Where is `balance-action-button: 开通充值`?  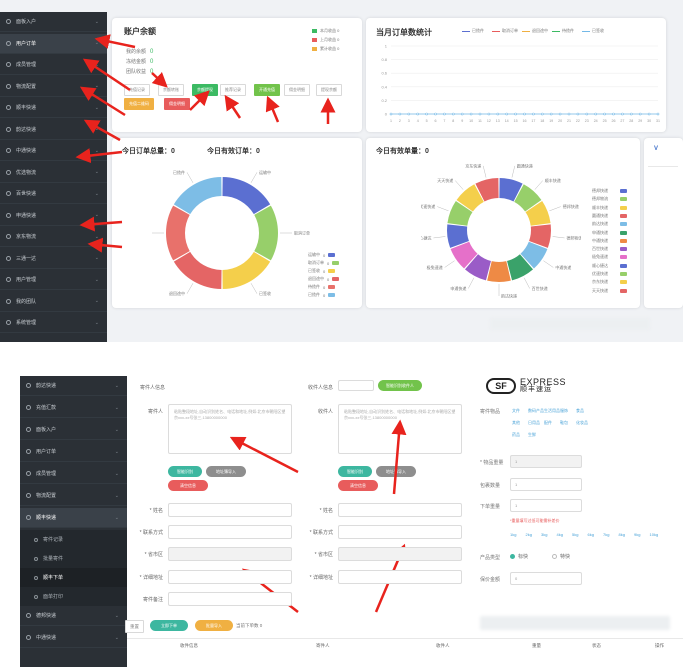 balance-action-button: 开通充值 is located at coordinates (267, 90).